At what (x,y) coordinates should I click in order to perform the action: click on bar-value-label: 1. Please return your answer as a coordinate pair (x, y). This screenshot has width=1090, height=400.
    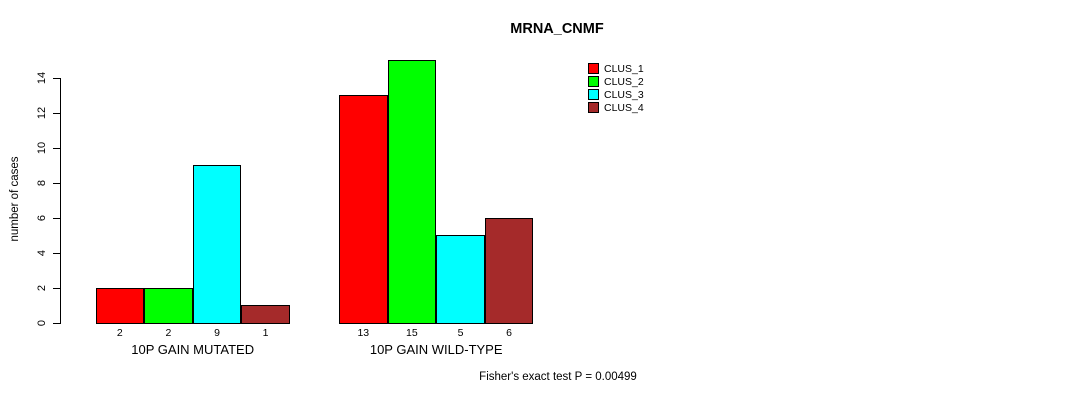
    Looking at the image, I should click on (265, 333).